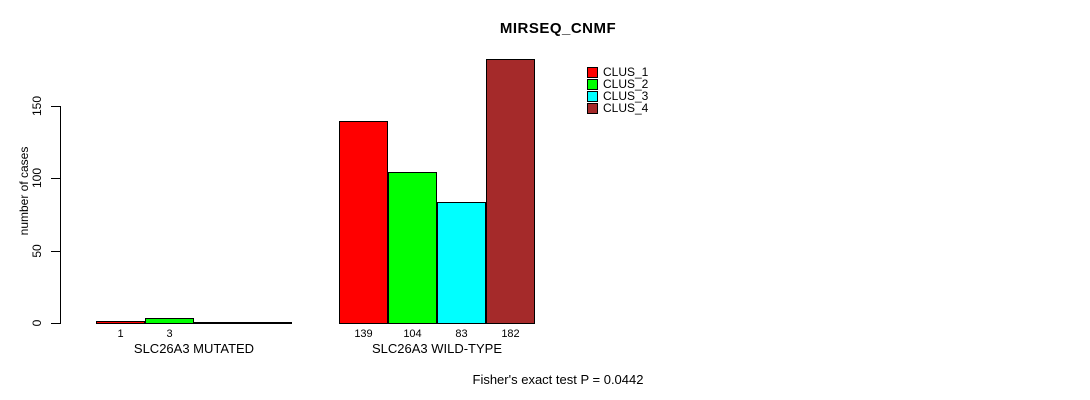 The image size is (1090, 400). I want to click on y-tick-label: 50, so click(37, 251).